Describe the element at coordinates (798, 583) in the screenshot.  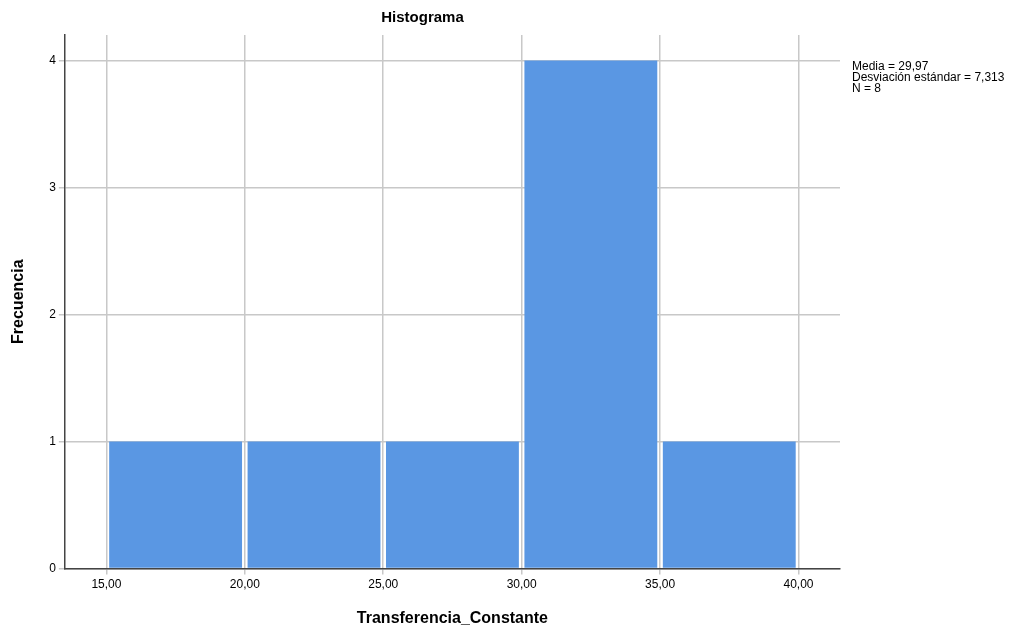
I see `x-tick-label: 40,00` at that location.